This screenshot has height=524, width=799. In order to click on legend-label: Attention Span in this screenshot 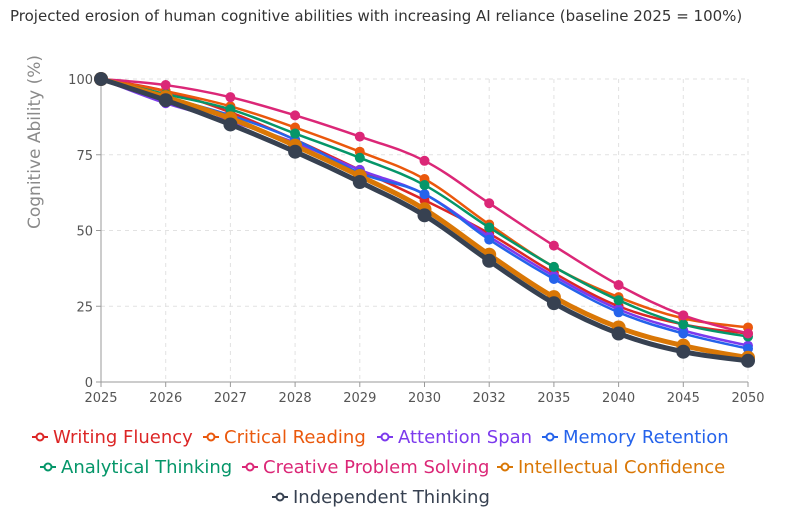, I will do `click(465, 437)`.